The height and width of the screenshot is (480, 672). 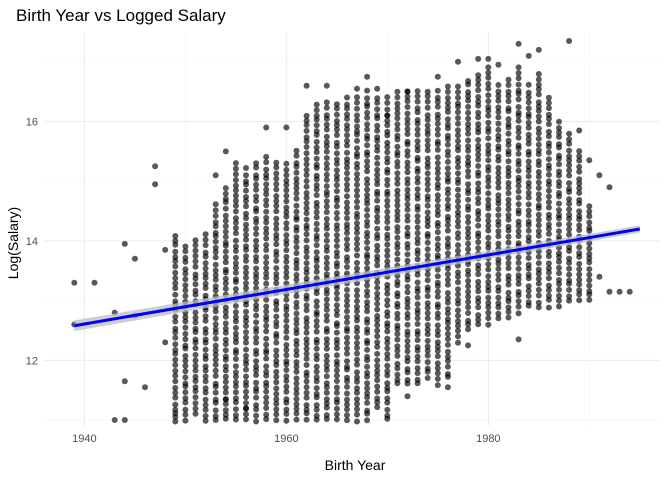 I want to click on x-tick-label: 1960, so click(x=286, y=439).